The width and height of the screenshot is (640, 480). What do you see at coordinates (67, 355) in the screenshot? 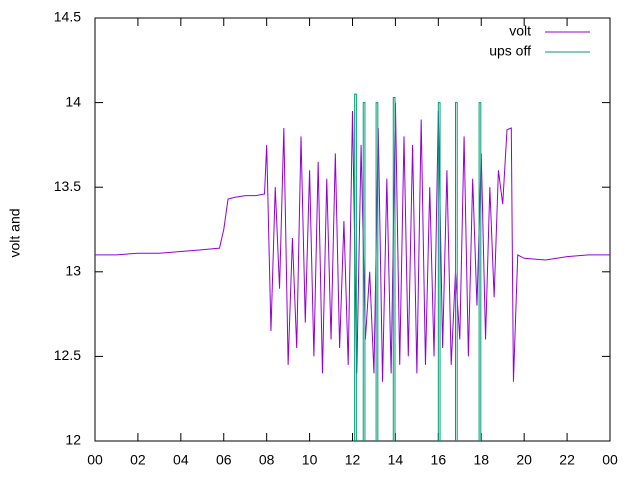
I see `y-tick-label: 12.5` at bounding box center [67, 355].